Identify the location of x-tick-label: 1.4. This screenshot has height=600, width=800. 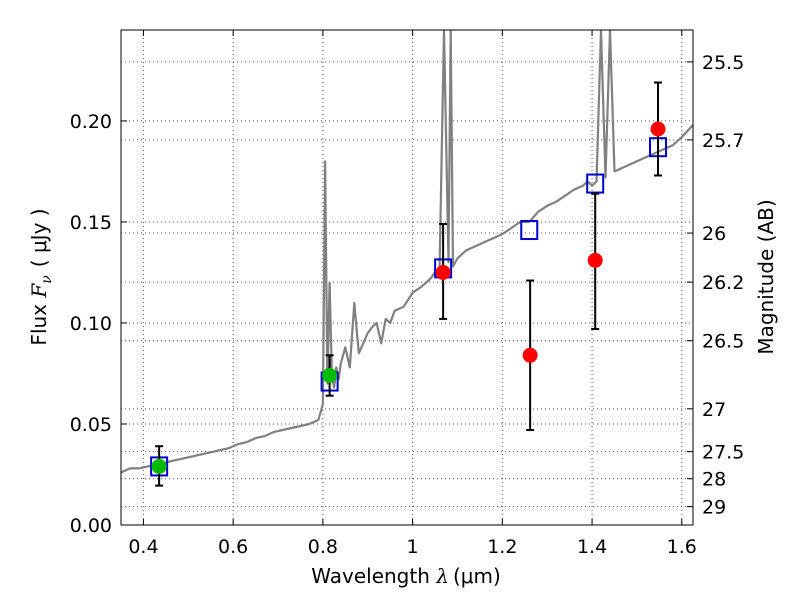
(592, 547).